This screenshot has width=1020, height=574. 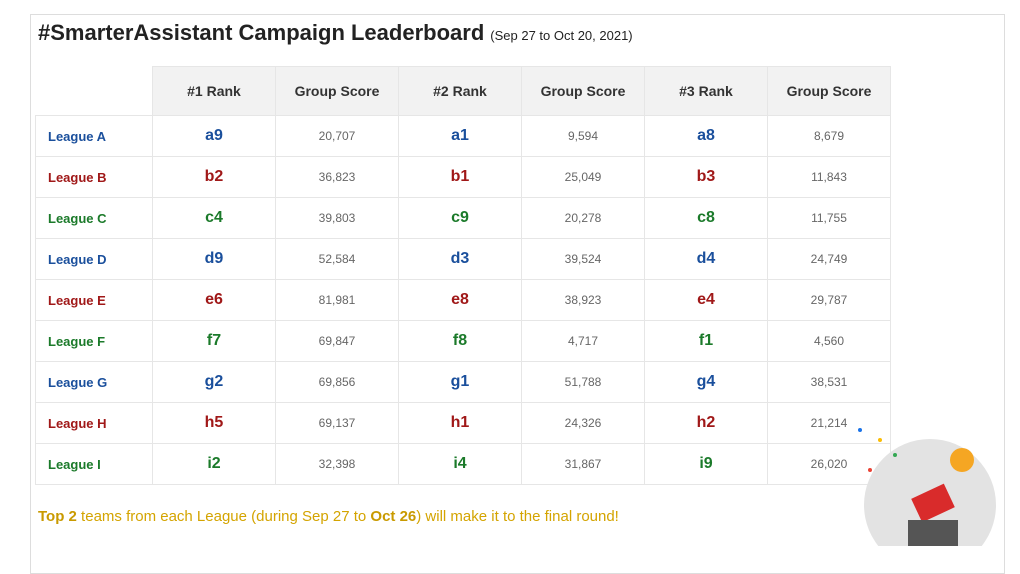 What do you see at coordinates (460, 423) in the screenshot?
I see `team-name: h1` at bounding box center [460, 423].